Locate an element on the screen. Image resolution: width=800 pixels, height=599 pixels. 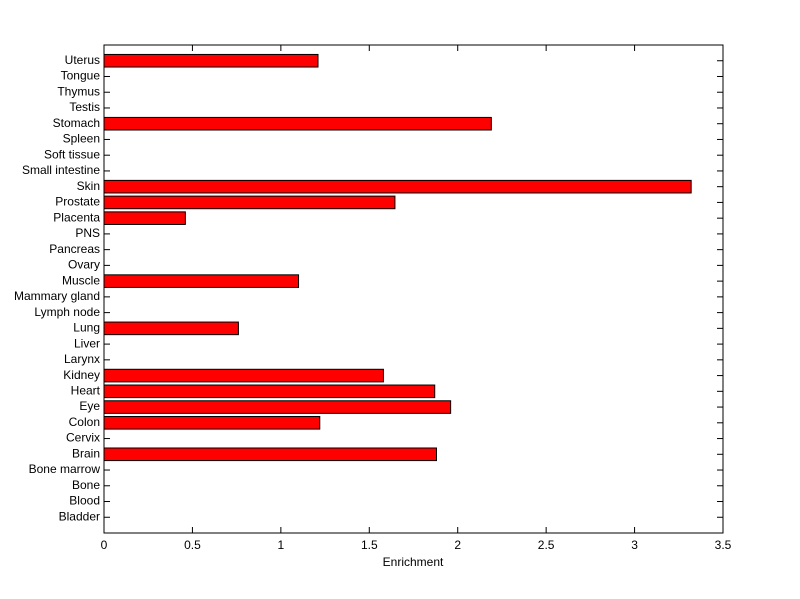
y-tick-label: Tongue is located at coordinates (81, 76).